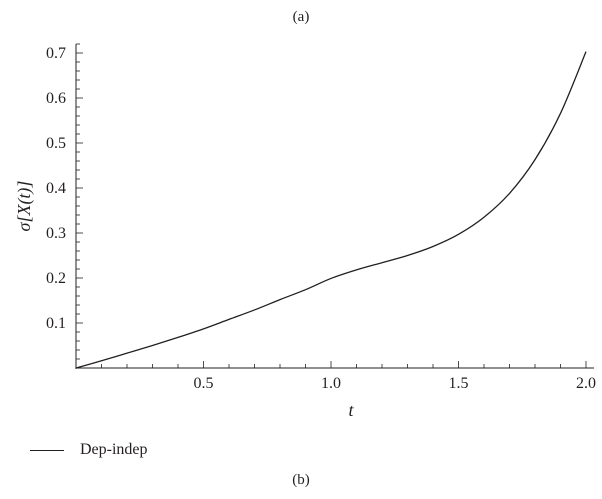 Image resolution: width=602 pixels, height=499 pixels. What do you see at coordinates (47, 450) in the screenshot?
I see `legend-swatch-dep-indep` at bounding box center [47, 450].